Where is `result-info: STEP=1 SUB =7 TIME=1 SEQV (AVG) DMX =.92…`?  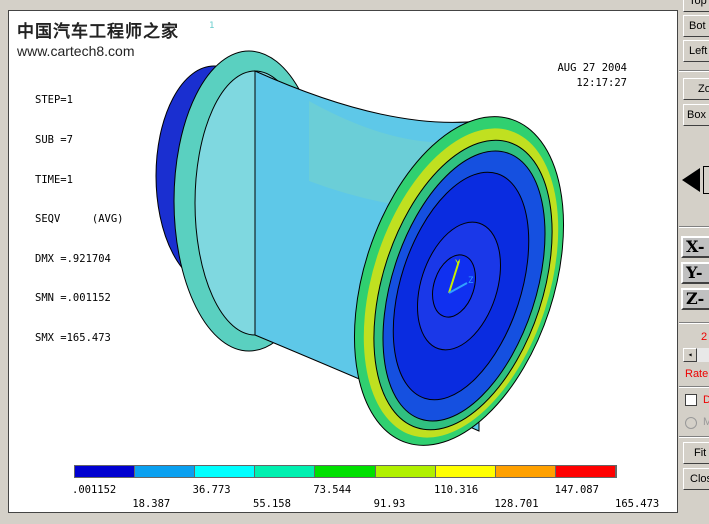
result-info: STEP=1 SUB =7 TIME=1 SEQV (AVG) DMX =.92… is located at coordinates (79, 213).